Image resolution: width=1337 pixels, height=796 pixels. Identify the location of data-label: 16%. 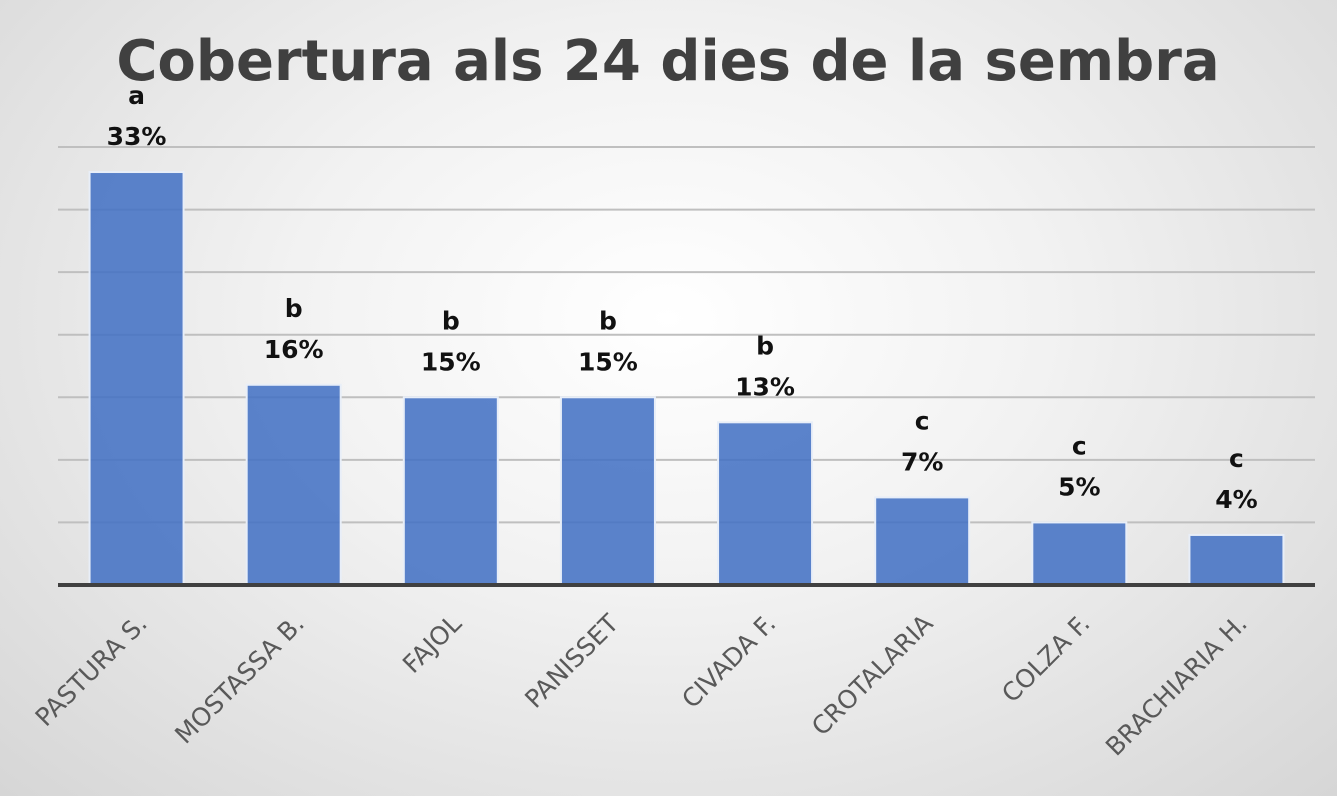
(294, 349).